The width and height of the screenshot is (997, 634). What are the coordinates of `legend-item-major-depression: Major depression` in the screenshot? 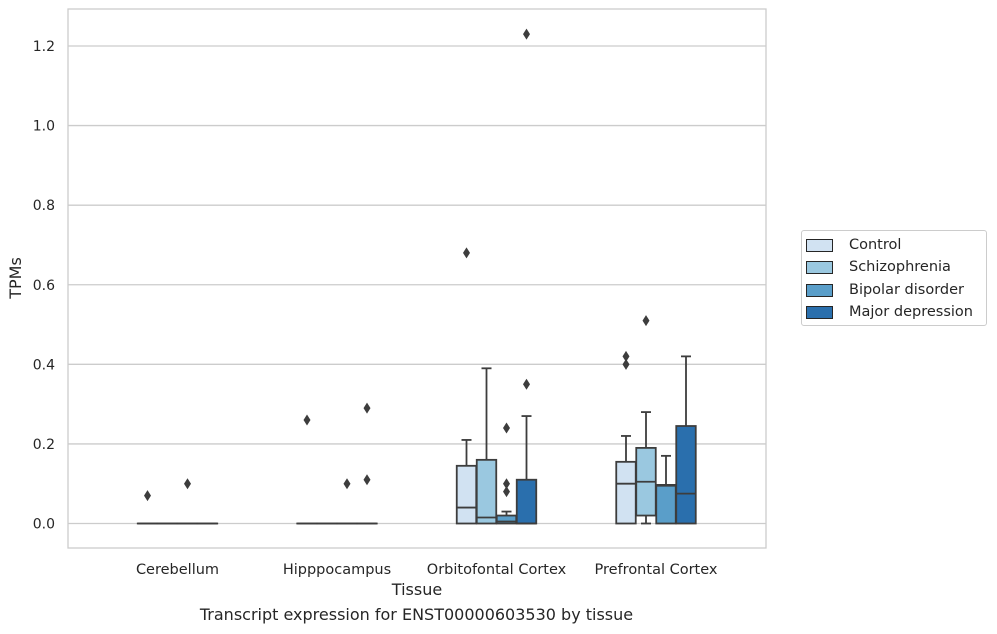 It's located at (889, 312).